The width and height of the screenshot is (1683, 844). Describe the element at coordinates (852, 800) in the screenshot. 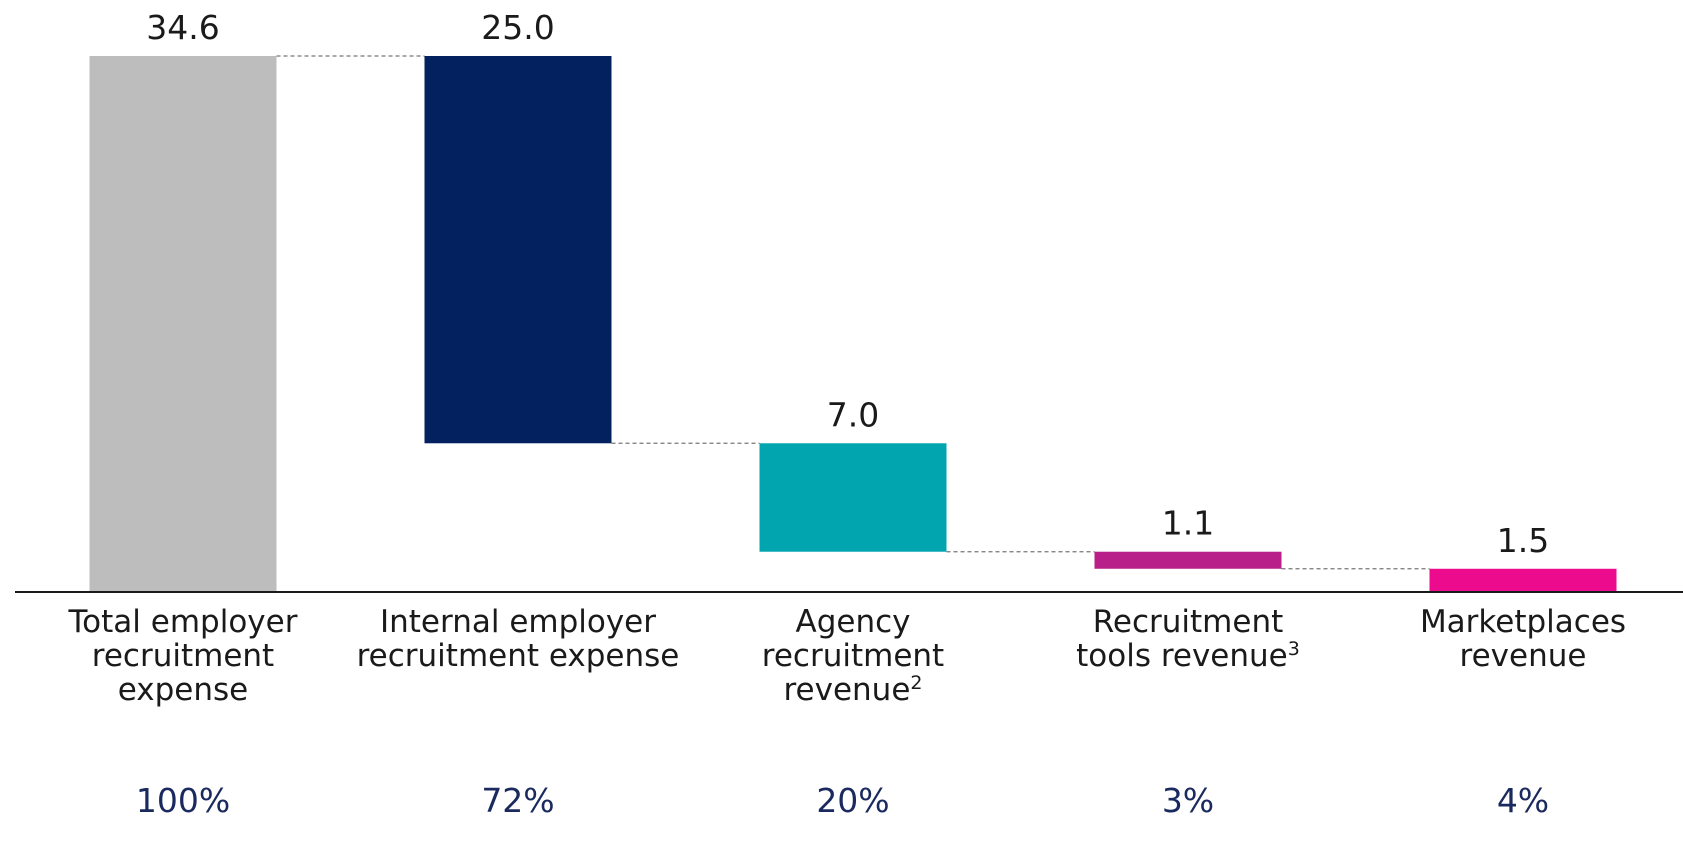

I see `percent-label: 20%` at that location.